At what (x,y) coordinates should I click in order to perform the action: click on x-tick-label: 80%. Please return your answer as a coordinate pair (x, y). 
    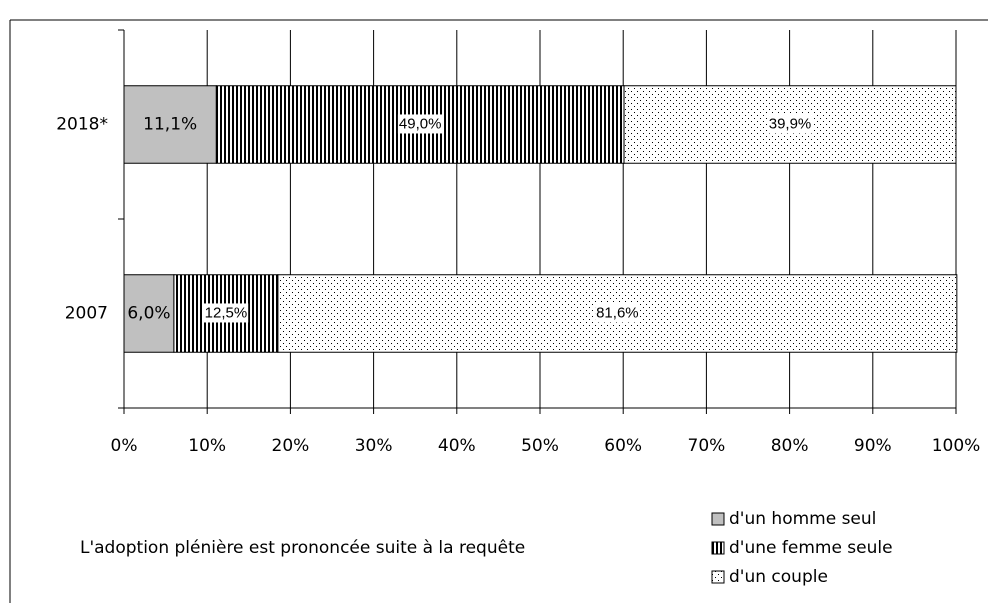
    Looking at the image, I should click on (790, 446).